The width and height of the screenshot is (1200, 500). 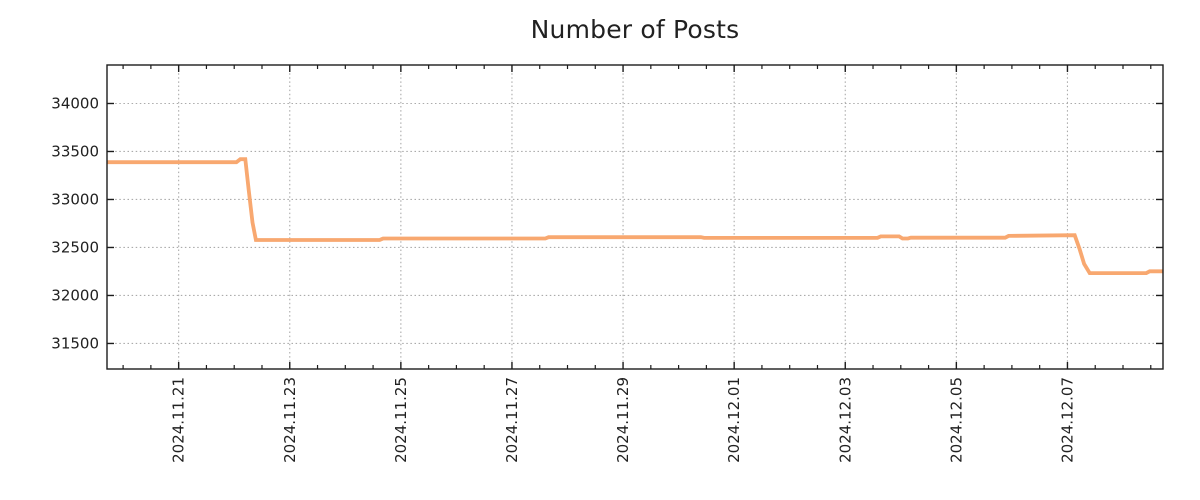 What do you see at coordinates (1067, 420) in the screenshot?
I see `x-tick-label: 2024.12.07` at bounding box center [1067, 420].